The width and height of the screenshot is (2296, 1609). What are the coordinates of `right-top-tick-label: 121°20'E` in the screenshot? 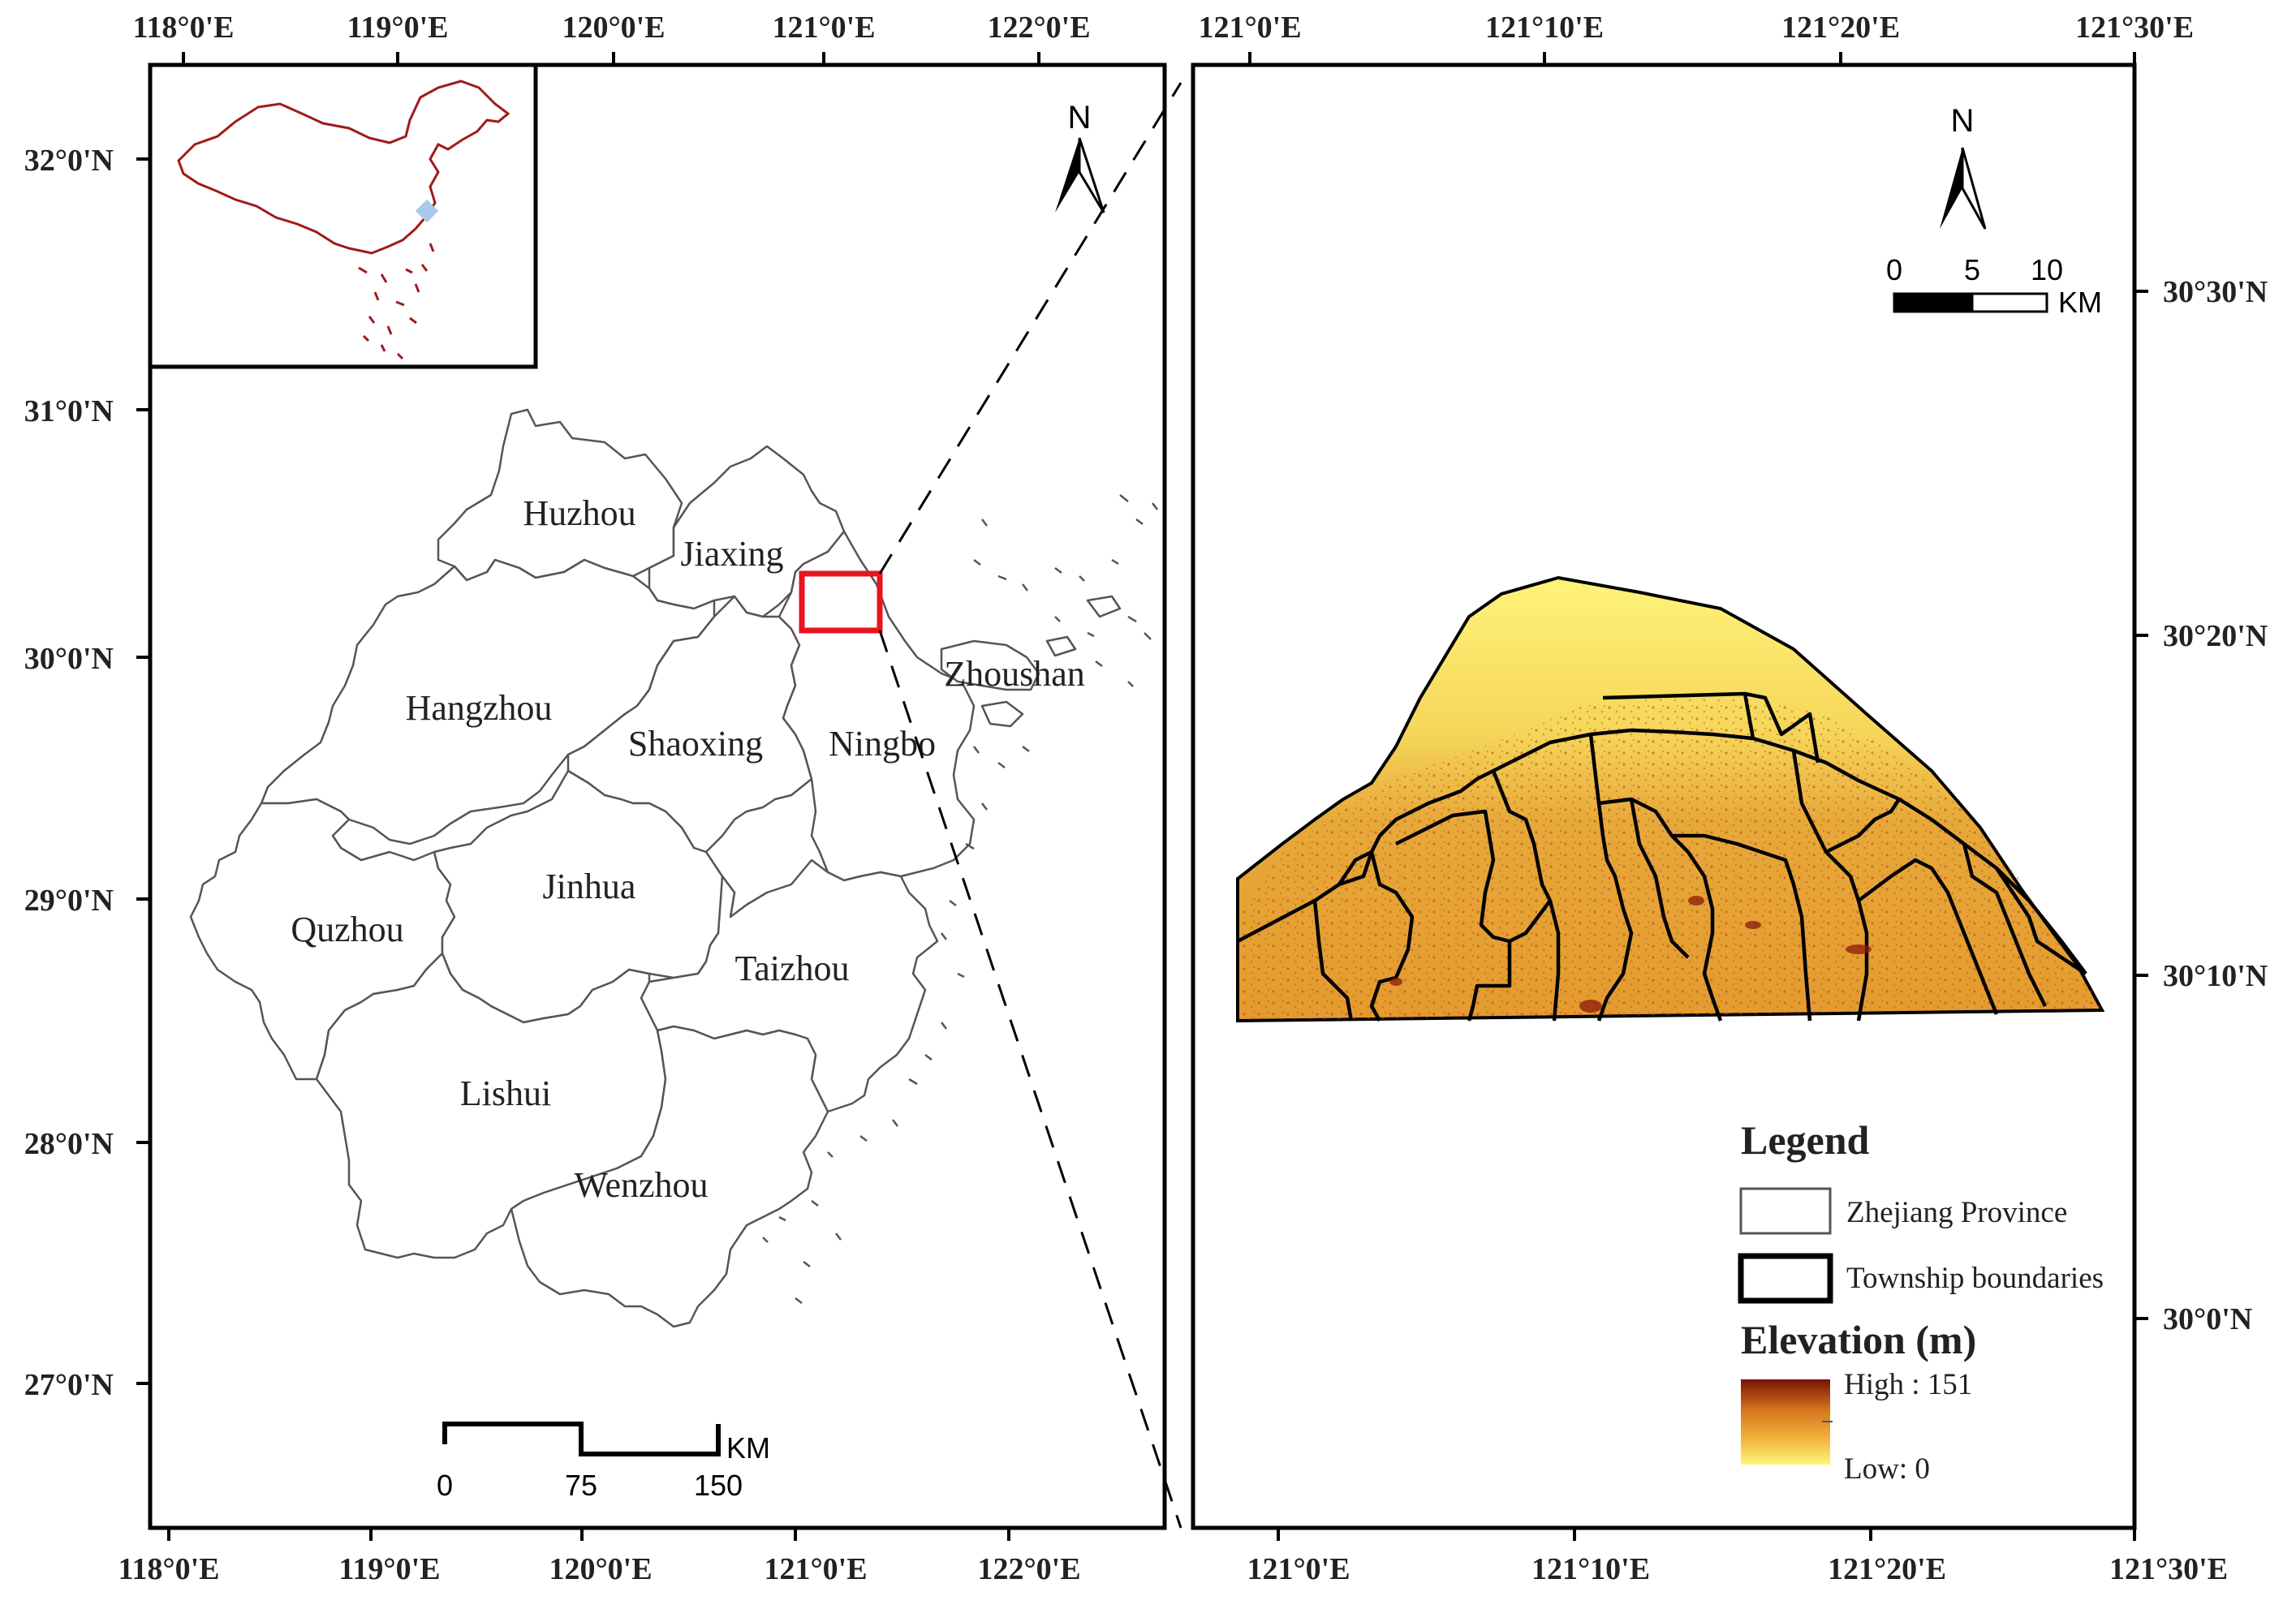 It's located at (1841, 28).